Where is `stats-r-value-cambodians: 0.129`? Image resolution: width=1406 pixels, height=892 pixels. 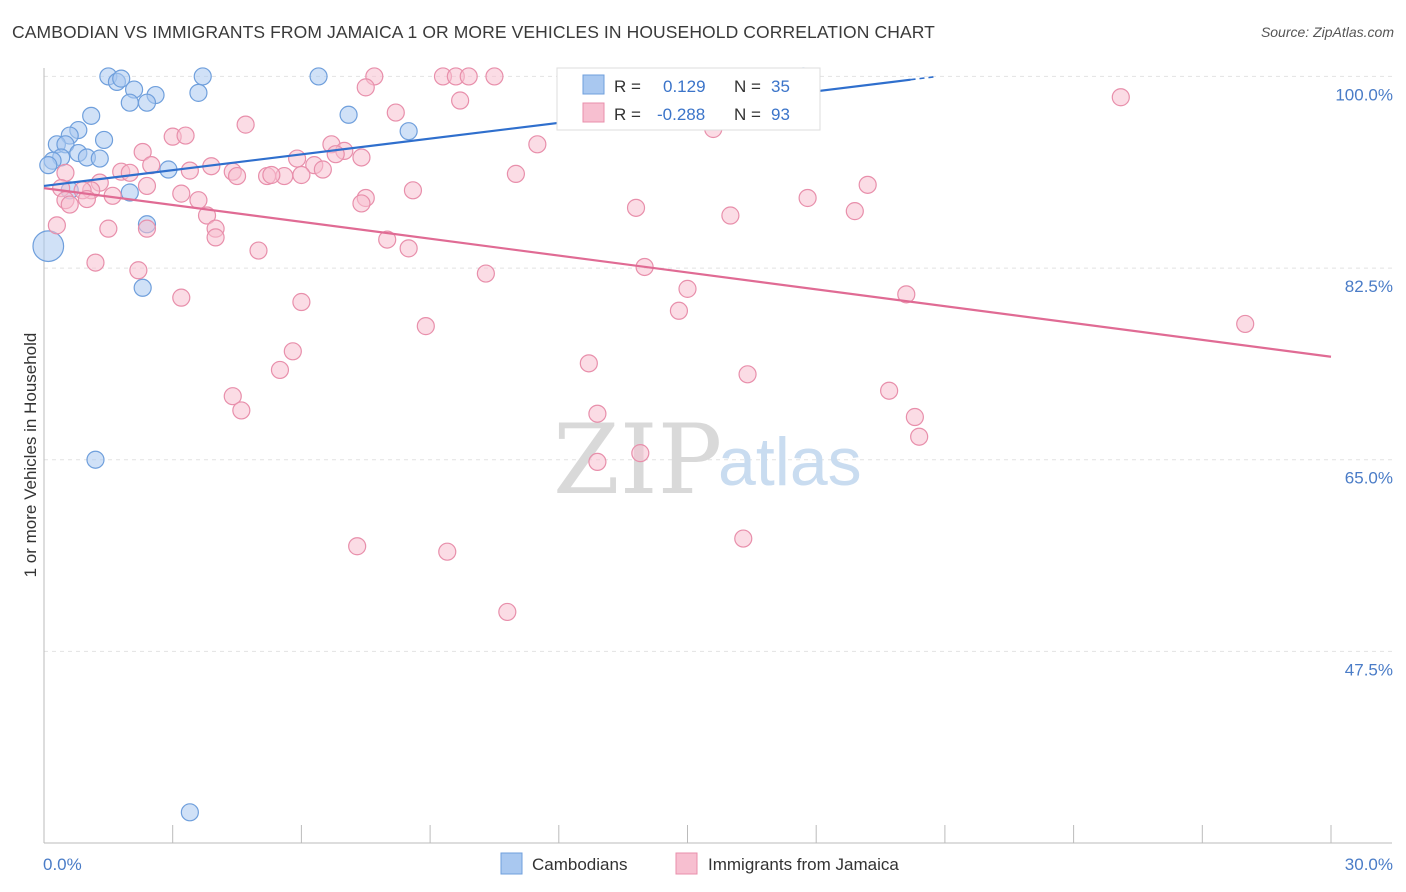
stats-r-value-cambodians: 0.129 is located at coordinates (684, 86).